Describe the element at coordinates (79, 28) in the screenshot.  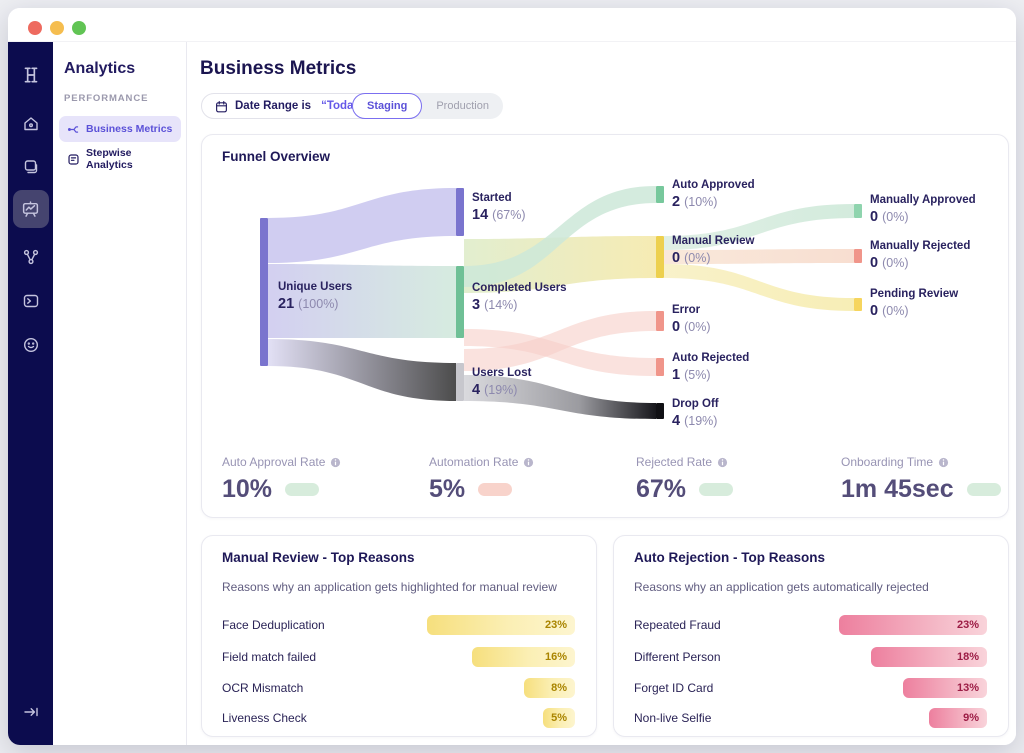
I see `zoom-window-button` at that location.